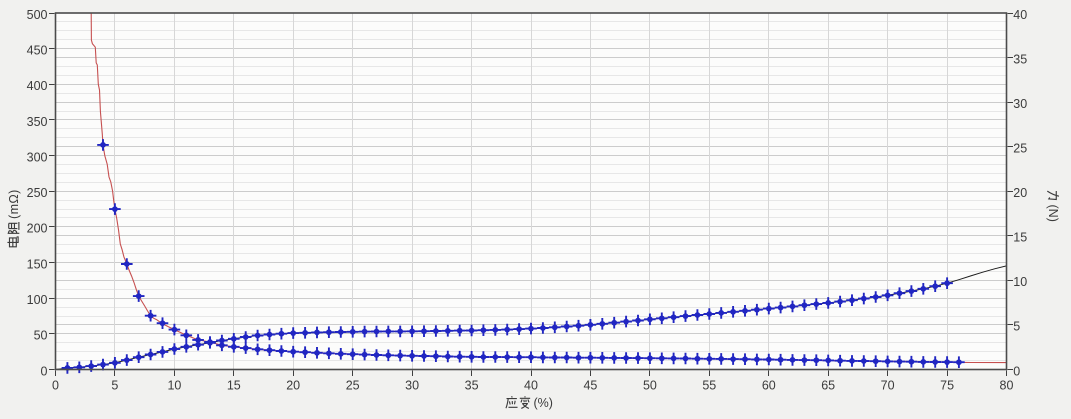  What do you see at coordinates (14, 204) in the screenshot?
I see `svg-text: (mΩ)` at bounding box center [14, 204].